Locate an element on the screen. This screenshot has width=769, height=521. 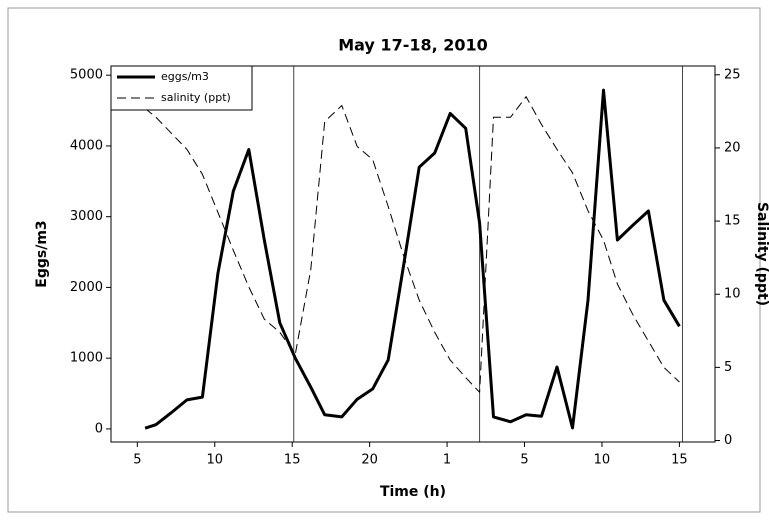
y-tick-label: 3000 is located at coordinates (86, 216).